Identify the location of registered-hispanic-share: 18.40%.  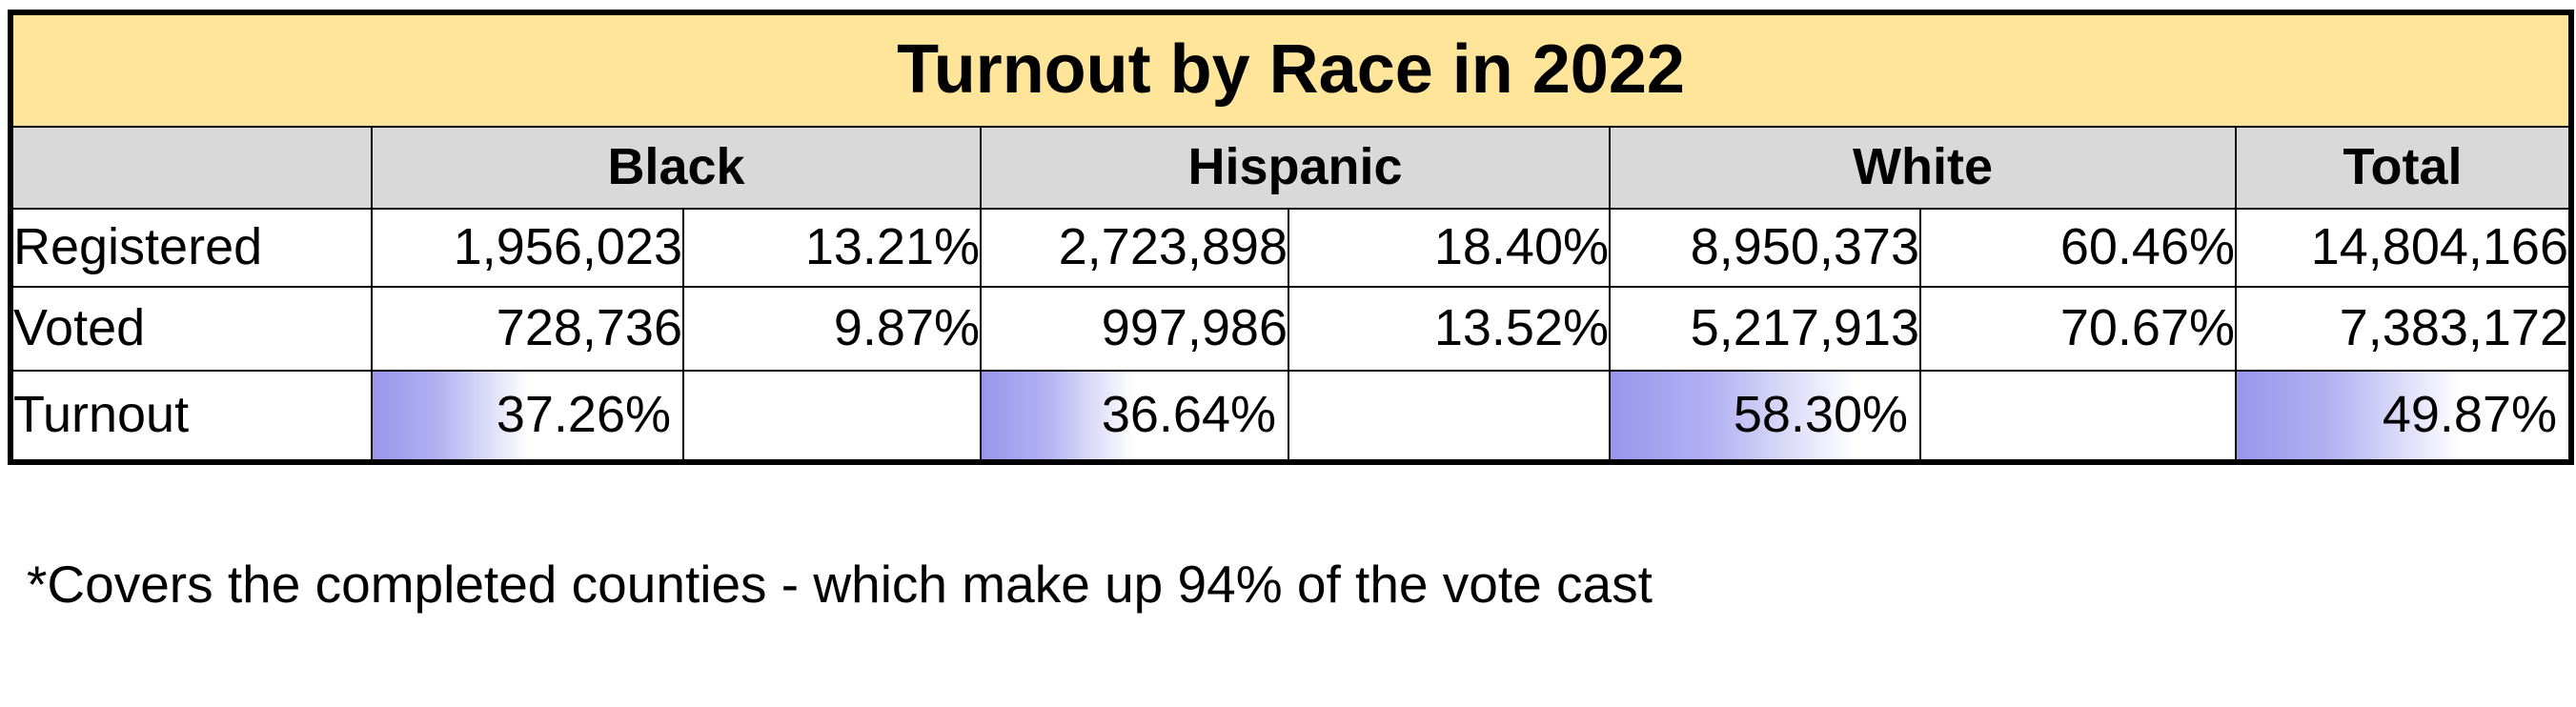
(1450, 248).